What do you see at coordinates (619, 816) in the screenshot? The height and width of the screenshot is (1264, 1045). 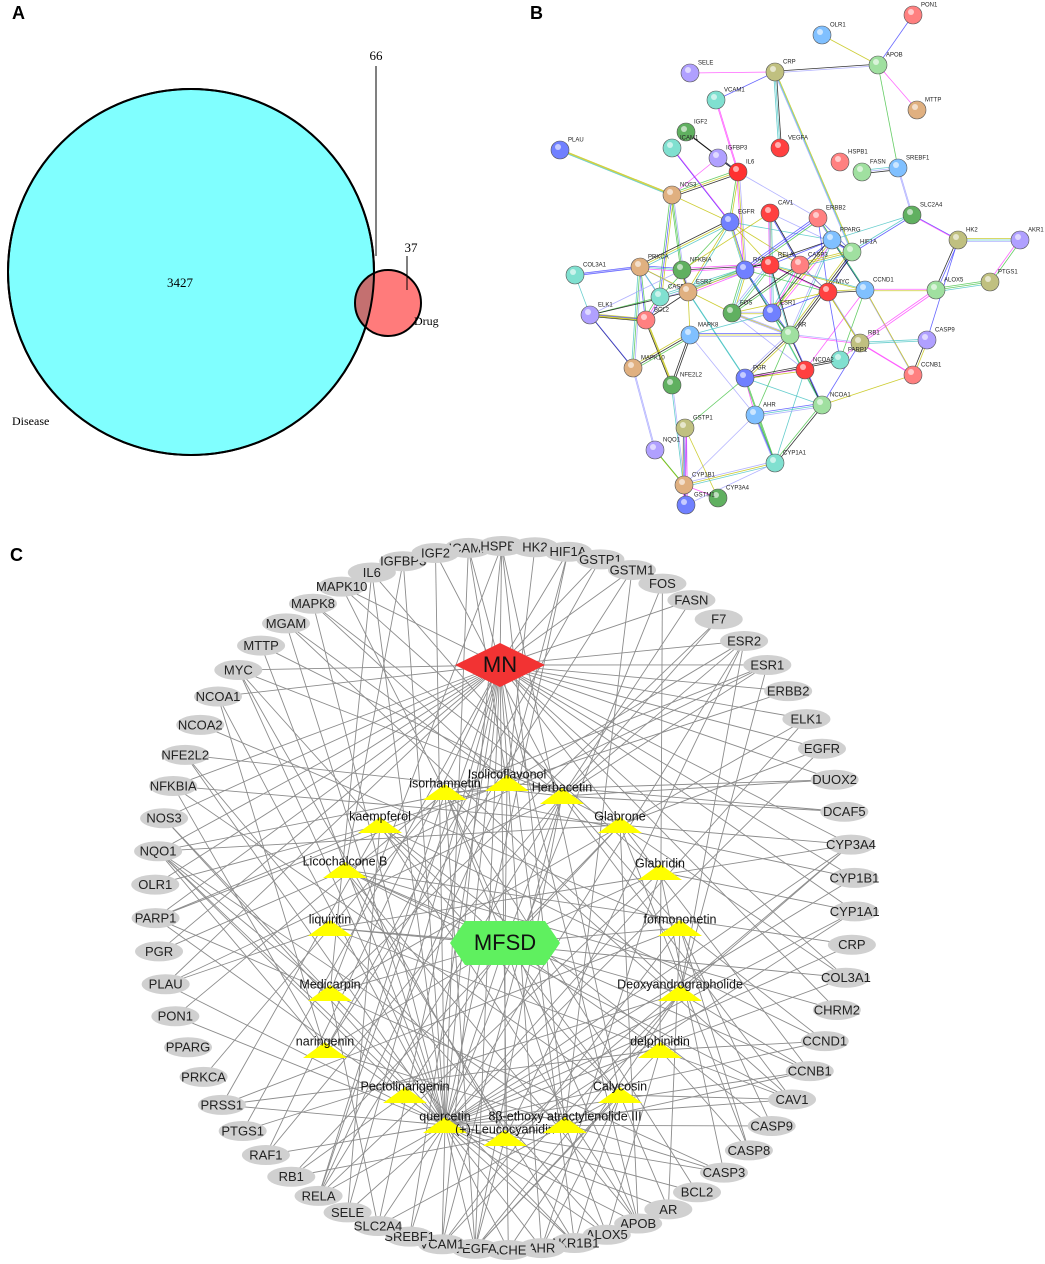 I see `compound-label: Glabrone` at bounding box center [619, 816].